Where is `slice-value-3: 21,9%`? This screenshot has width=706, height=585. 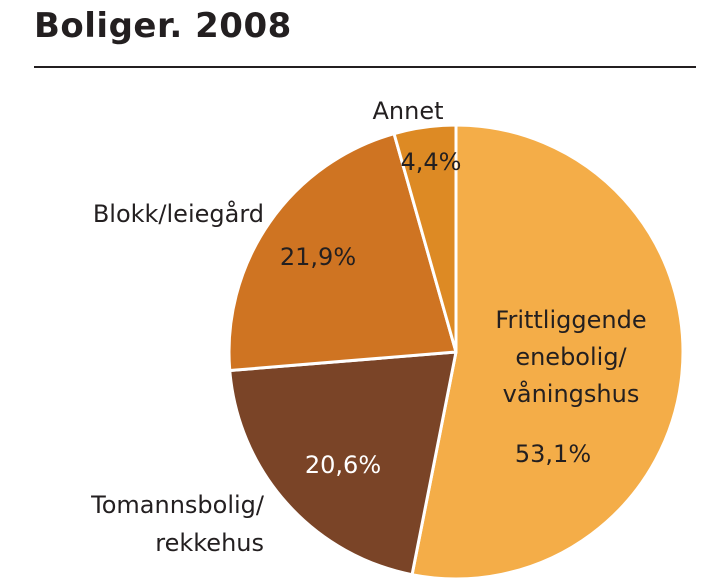
slice-value-3: 21,9% is located at coordinates (318, 257).